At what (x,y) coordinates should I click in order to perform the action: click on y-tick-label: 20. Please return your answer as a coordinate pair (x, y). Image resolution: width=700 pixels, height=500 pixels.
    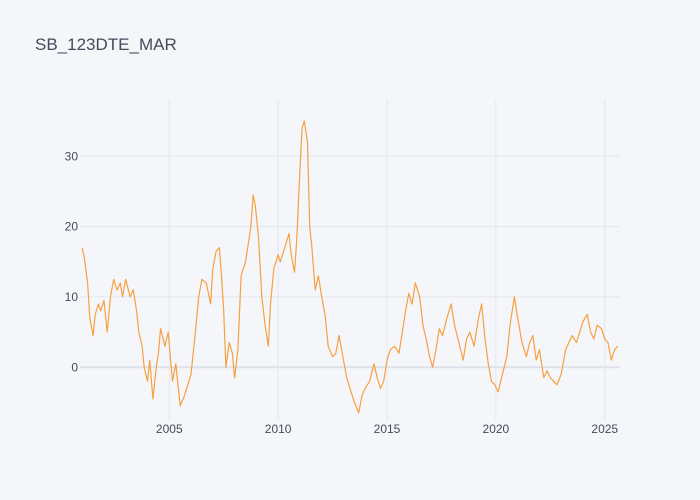
    Looking at the image, I should click on (72, 227).